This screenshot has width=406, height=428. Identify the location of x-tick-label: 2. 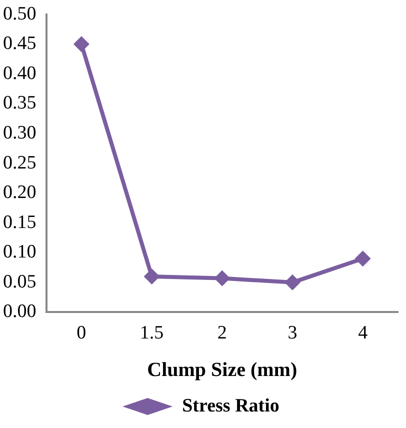
(222, 333).